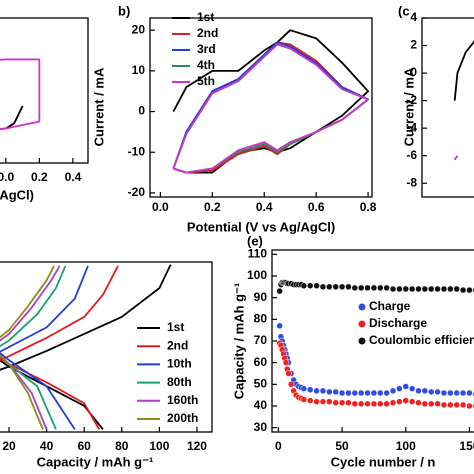 This screenshot has width=474, height=474. What do you see at coordinates (206, 81) in the screenshot?
I see `legend-label: 5th` at bounding box center [206, 81].